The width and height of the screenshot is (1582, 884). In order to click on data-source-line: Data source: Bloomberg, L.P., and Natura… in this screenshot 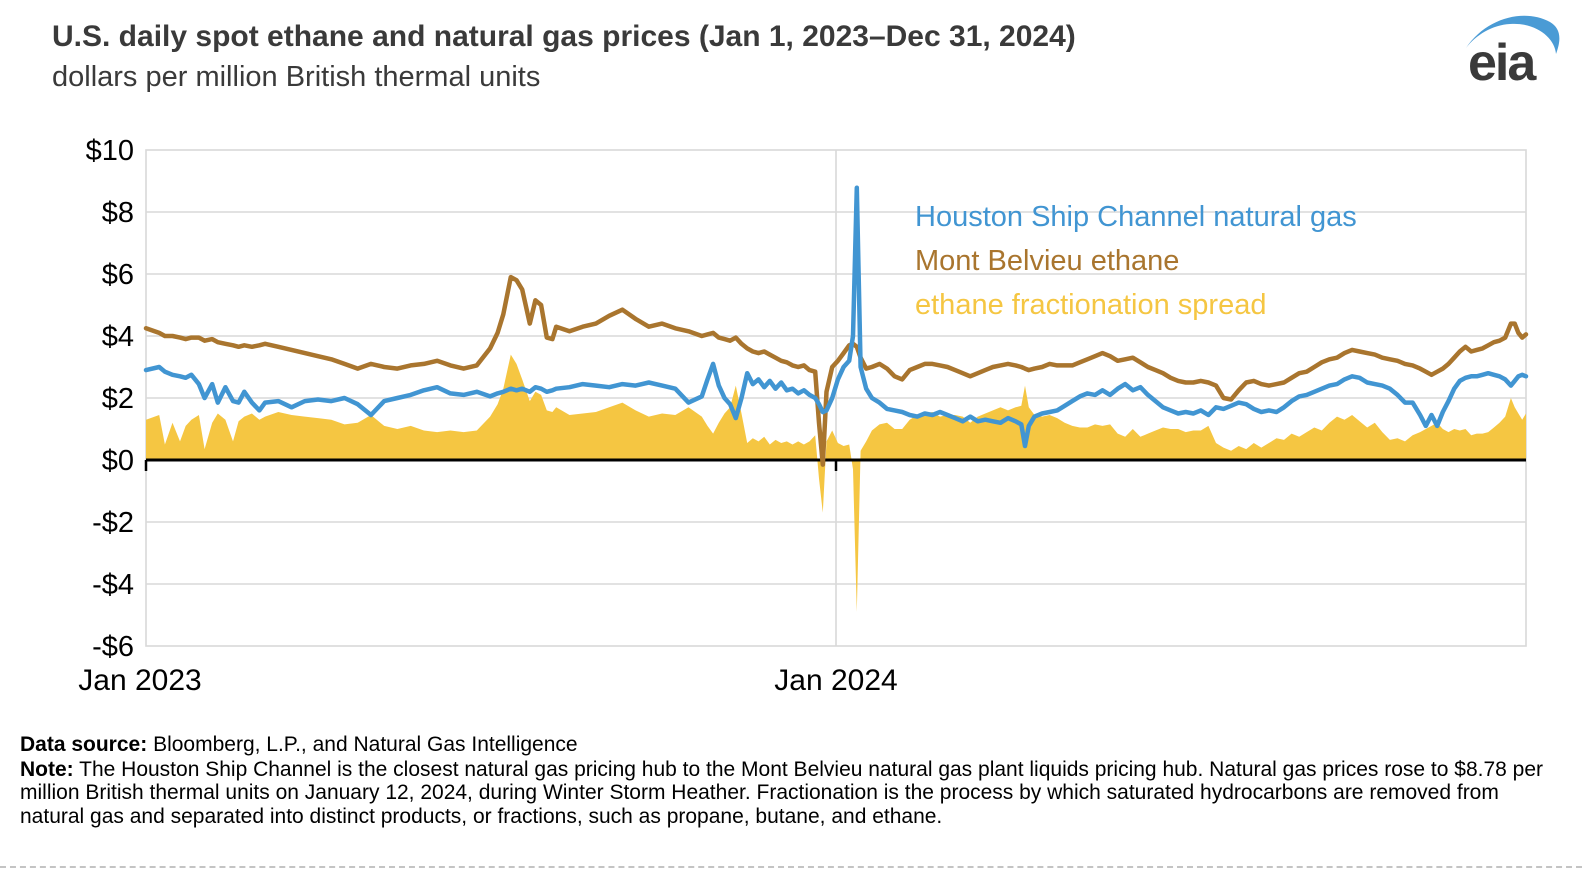, I will do `click(794, 745)`.